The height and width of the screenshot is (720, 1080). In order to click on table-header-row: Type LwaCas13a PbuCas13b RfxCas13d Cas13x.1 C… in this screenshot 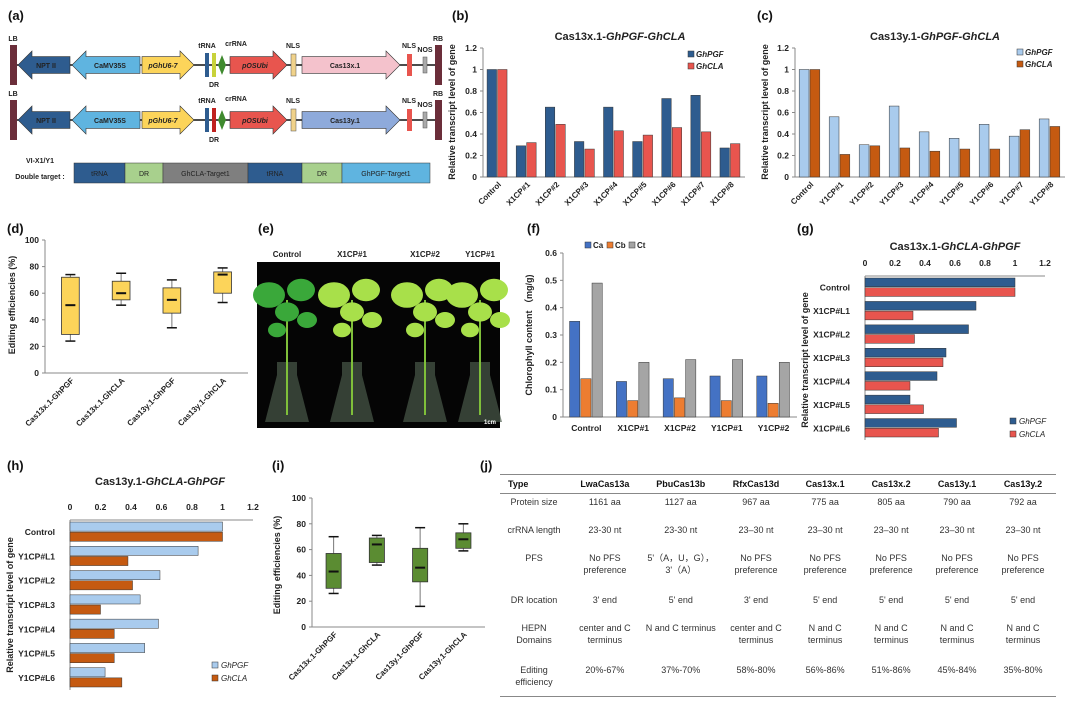, I will do `click(778, 484)`.